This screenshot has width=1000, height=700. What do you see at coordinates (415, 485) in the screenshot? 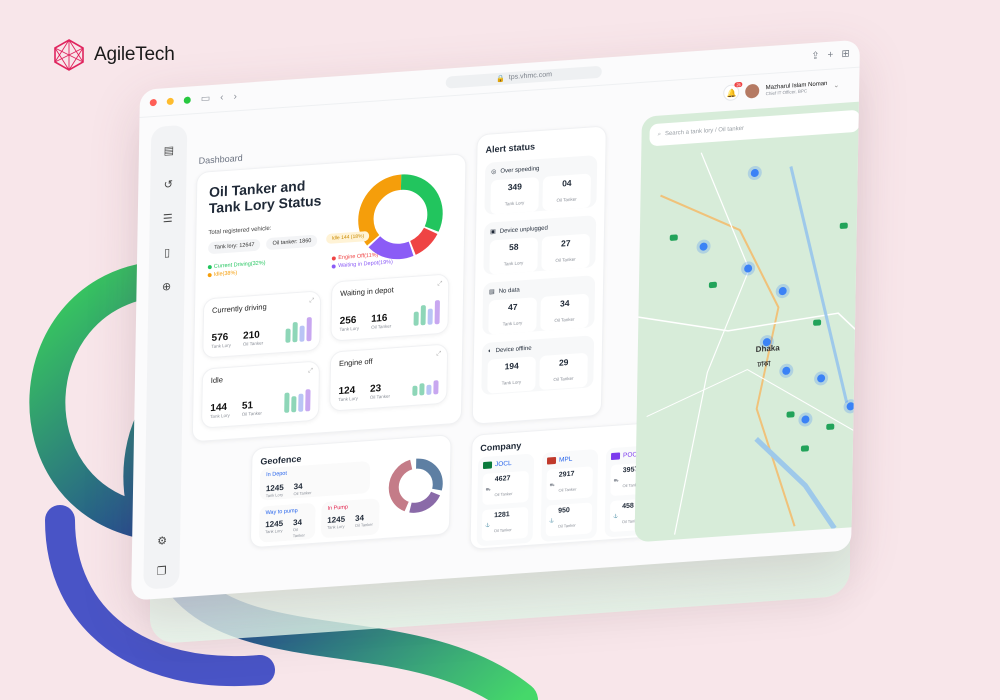
I see `geofence-donut` at bounding box center [415, 485].